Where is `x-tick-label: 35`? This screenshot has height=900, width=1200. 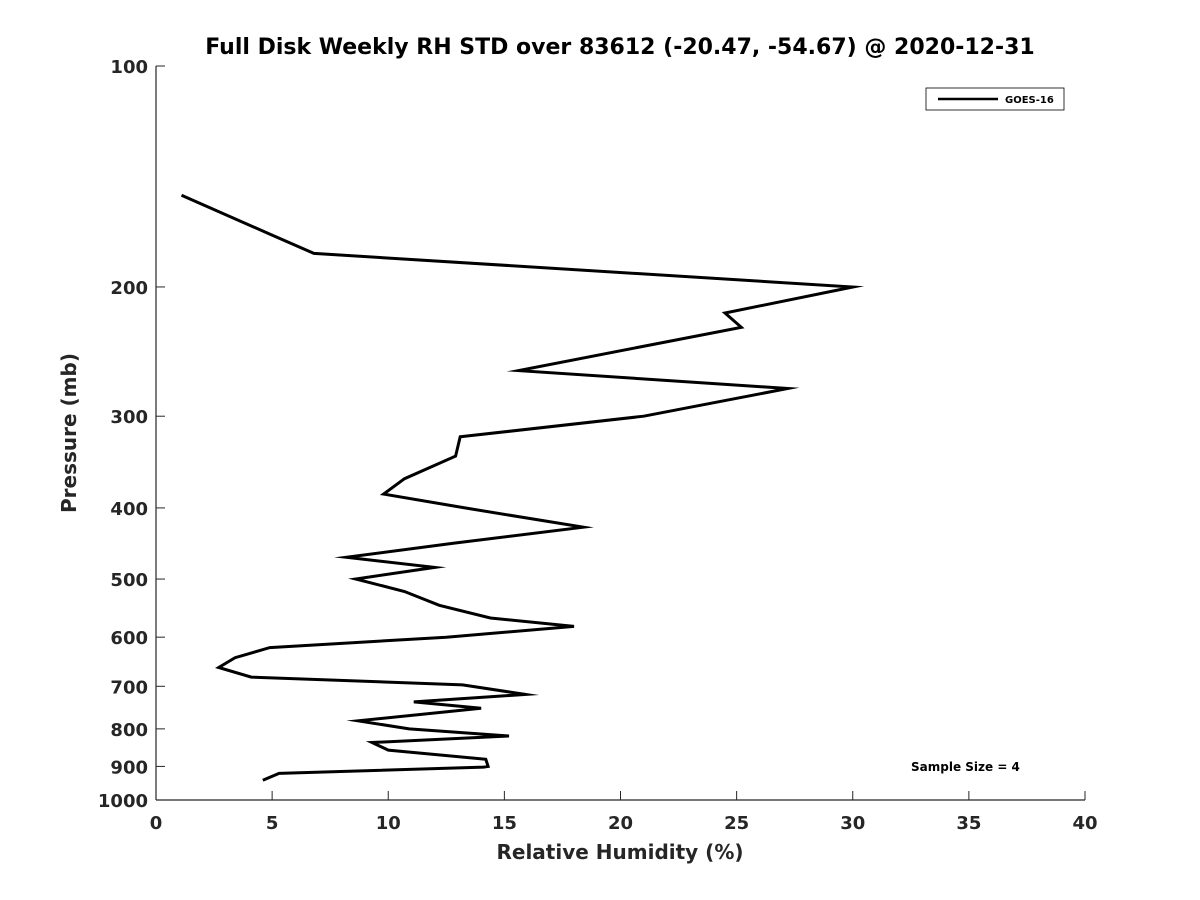
x-tick-label: 35 is located at coordinates (968, 823).